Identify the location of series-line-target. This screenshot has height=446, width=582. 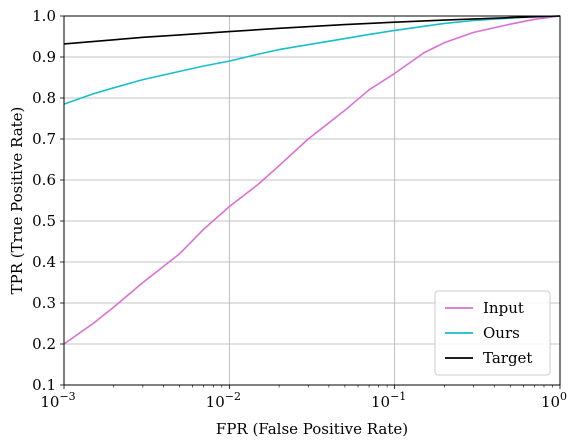
(312, 30).